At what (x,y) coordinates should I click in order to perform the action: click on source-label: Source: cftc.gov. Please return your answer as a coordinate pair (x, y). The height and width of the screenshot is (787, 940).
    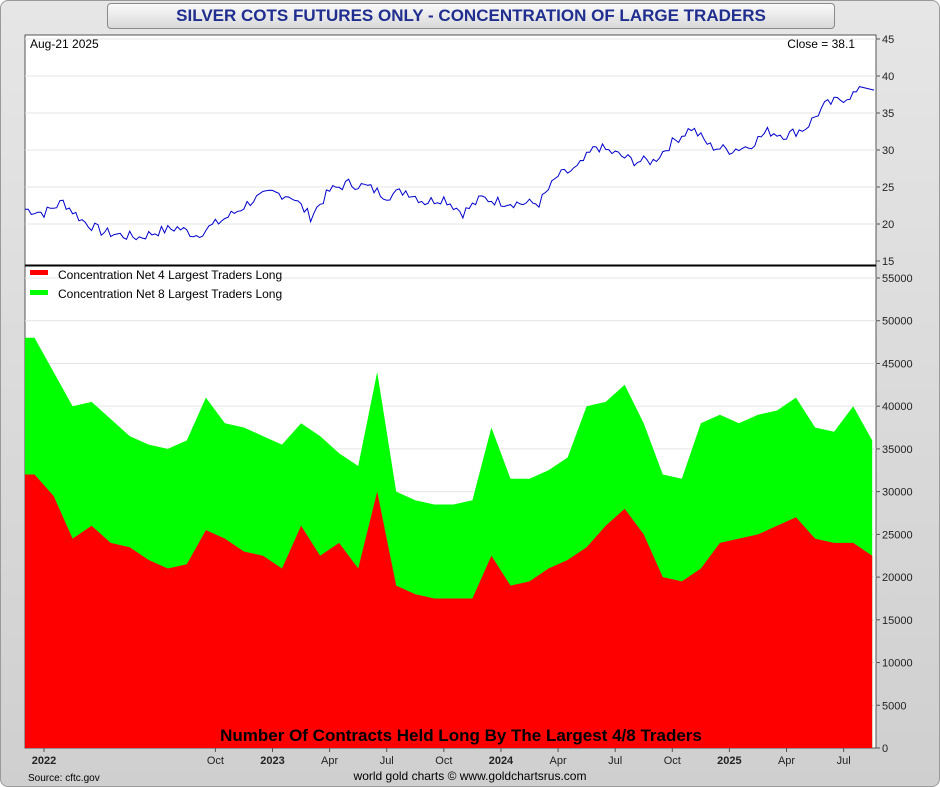
    Looking at the image, I should click on (64, 778).